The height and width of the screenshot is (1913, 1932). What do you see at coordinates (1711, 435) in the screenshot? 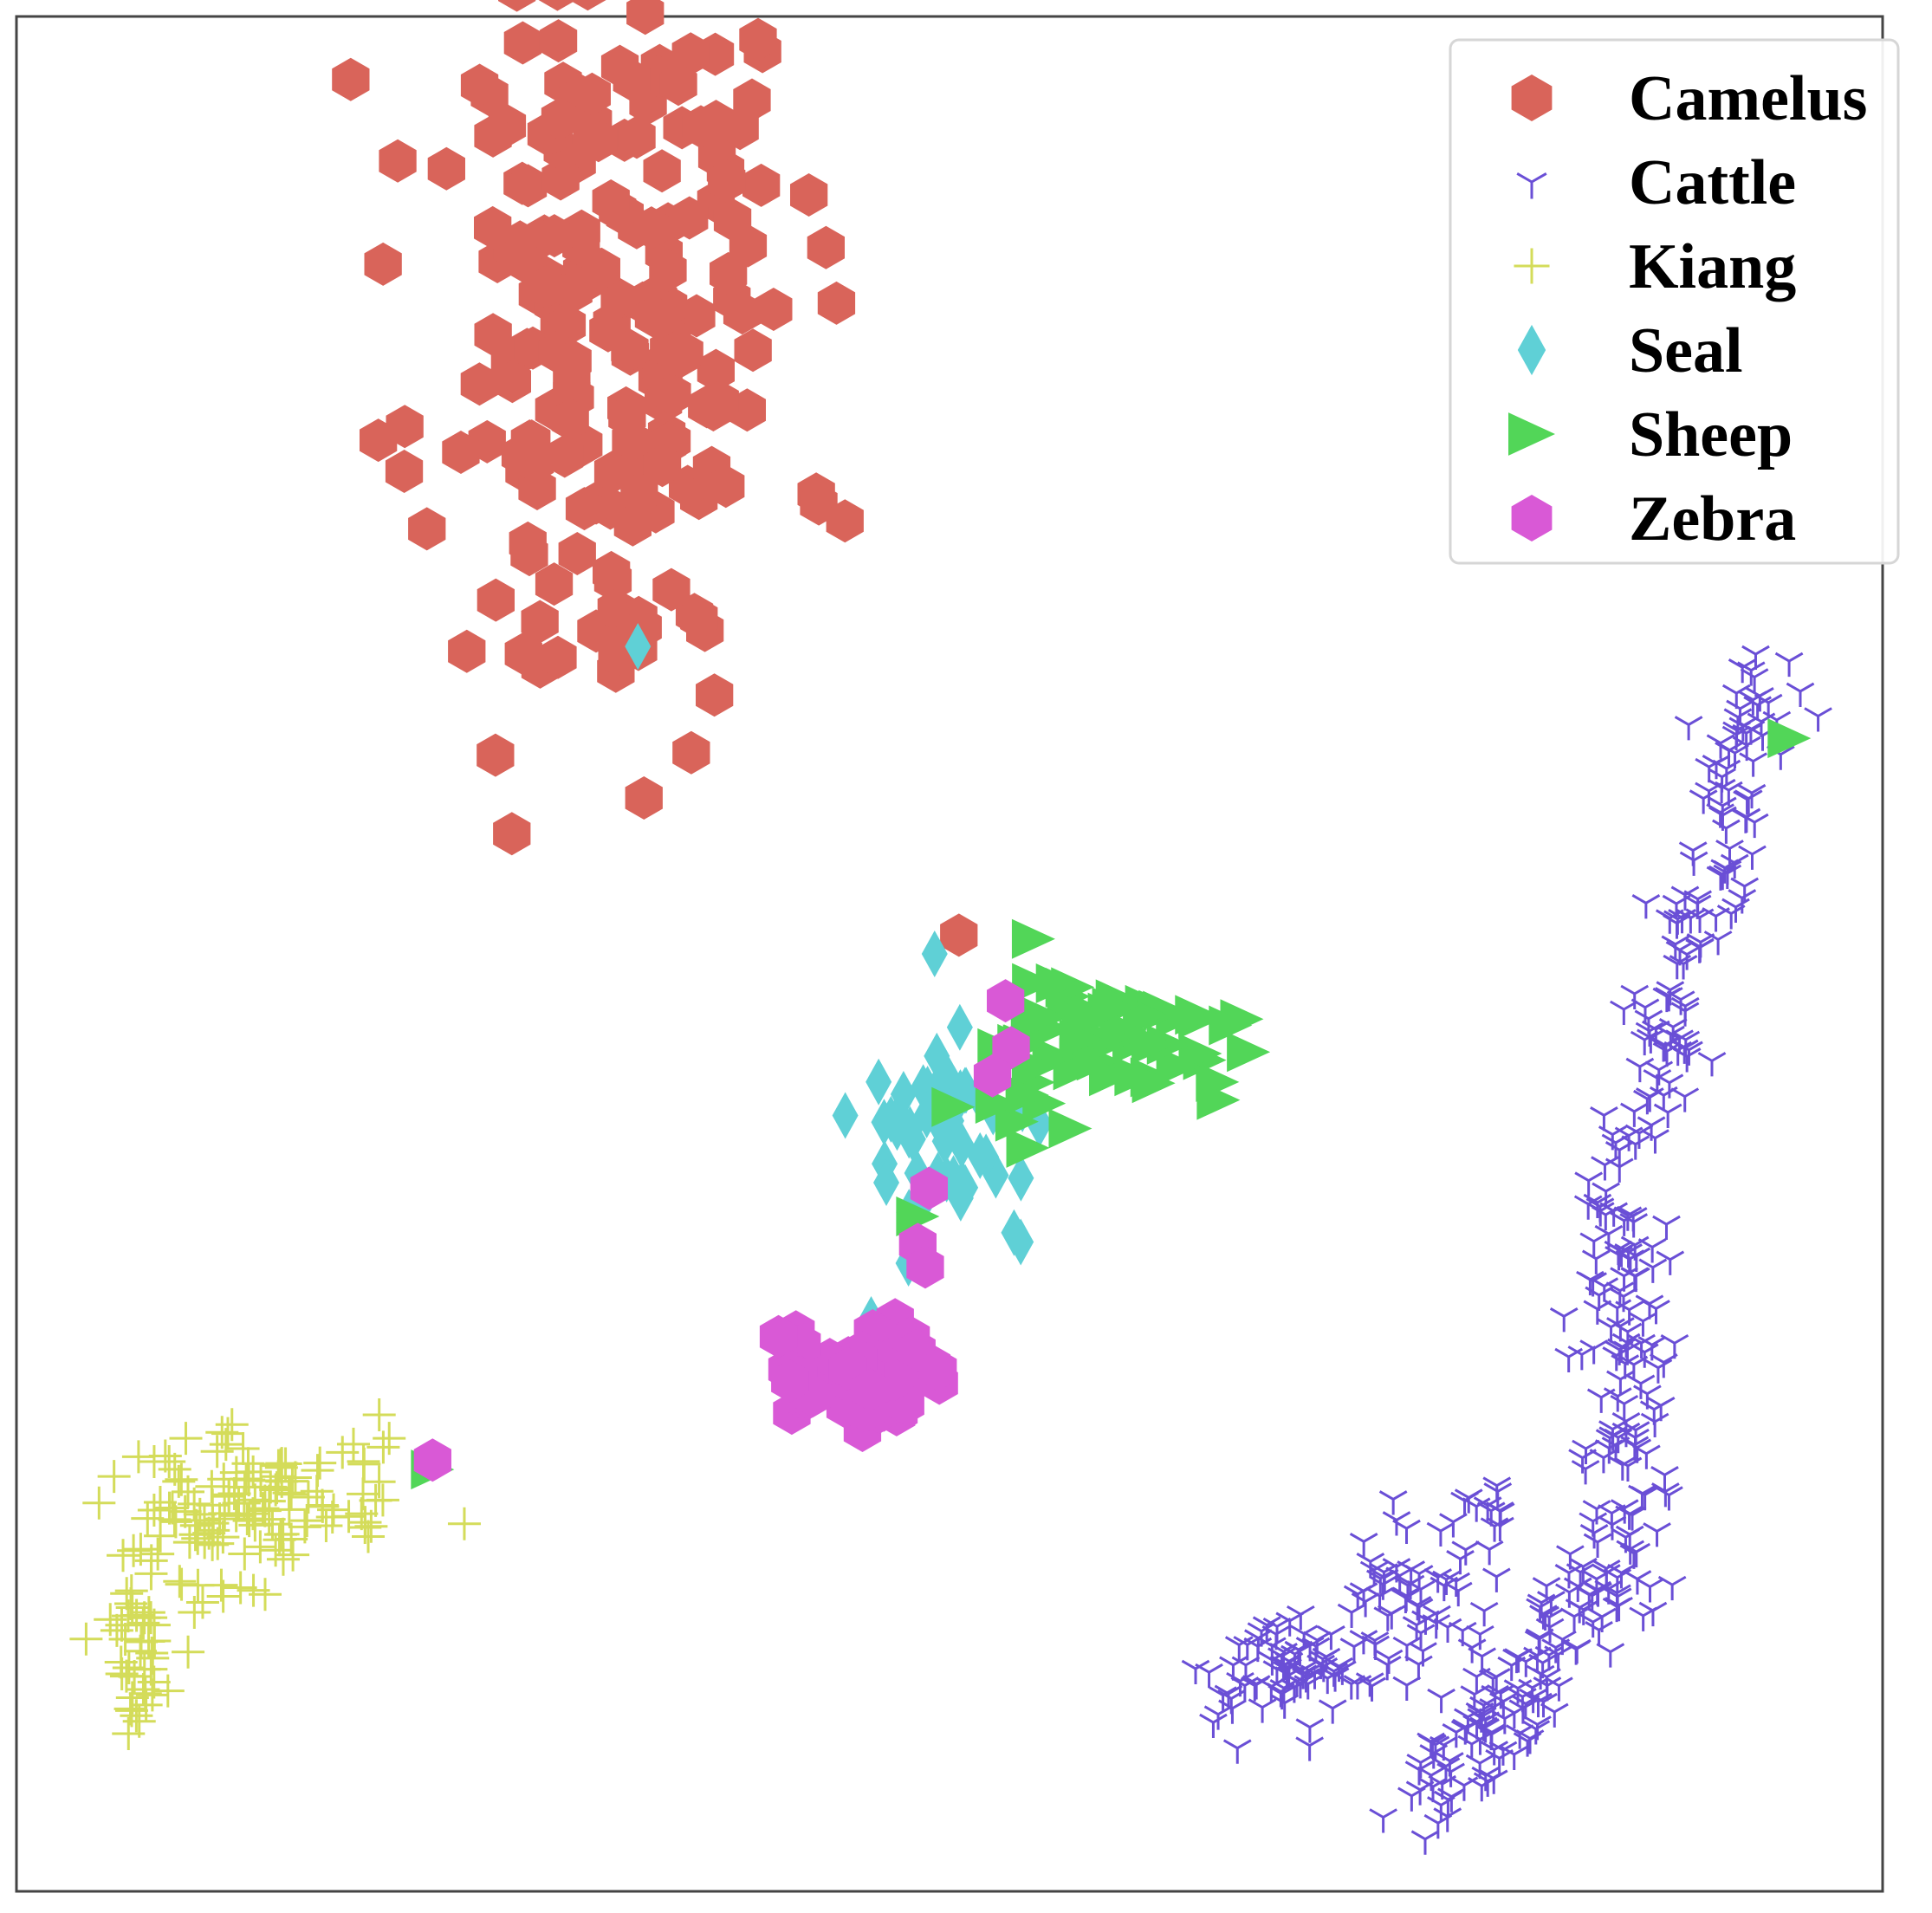
I see `legend-label-sheep: Sheep` at bounding box center [1711, 435].